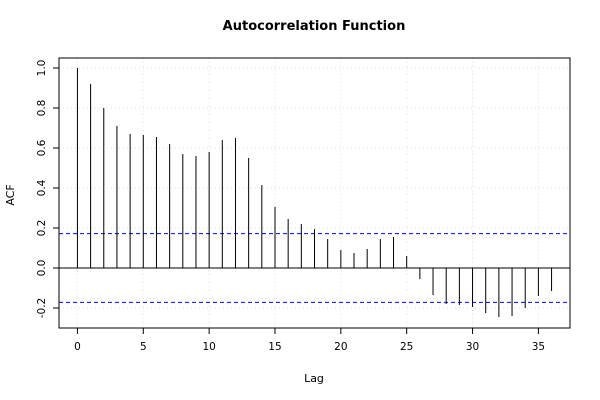 The image size is (600, 400). I want to click on x-tick-label: 10, so click(208, 347).